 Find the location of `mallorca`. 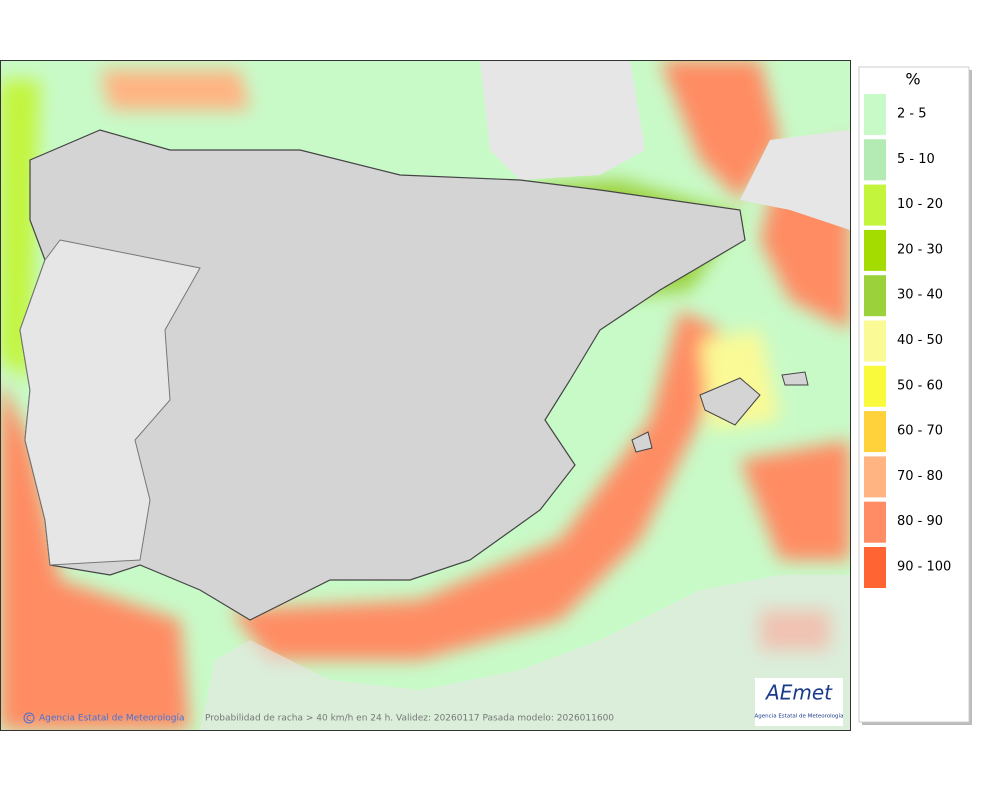

mallorca is located at coordinates (730, 401).